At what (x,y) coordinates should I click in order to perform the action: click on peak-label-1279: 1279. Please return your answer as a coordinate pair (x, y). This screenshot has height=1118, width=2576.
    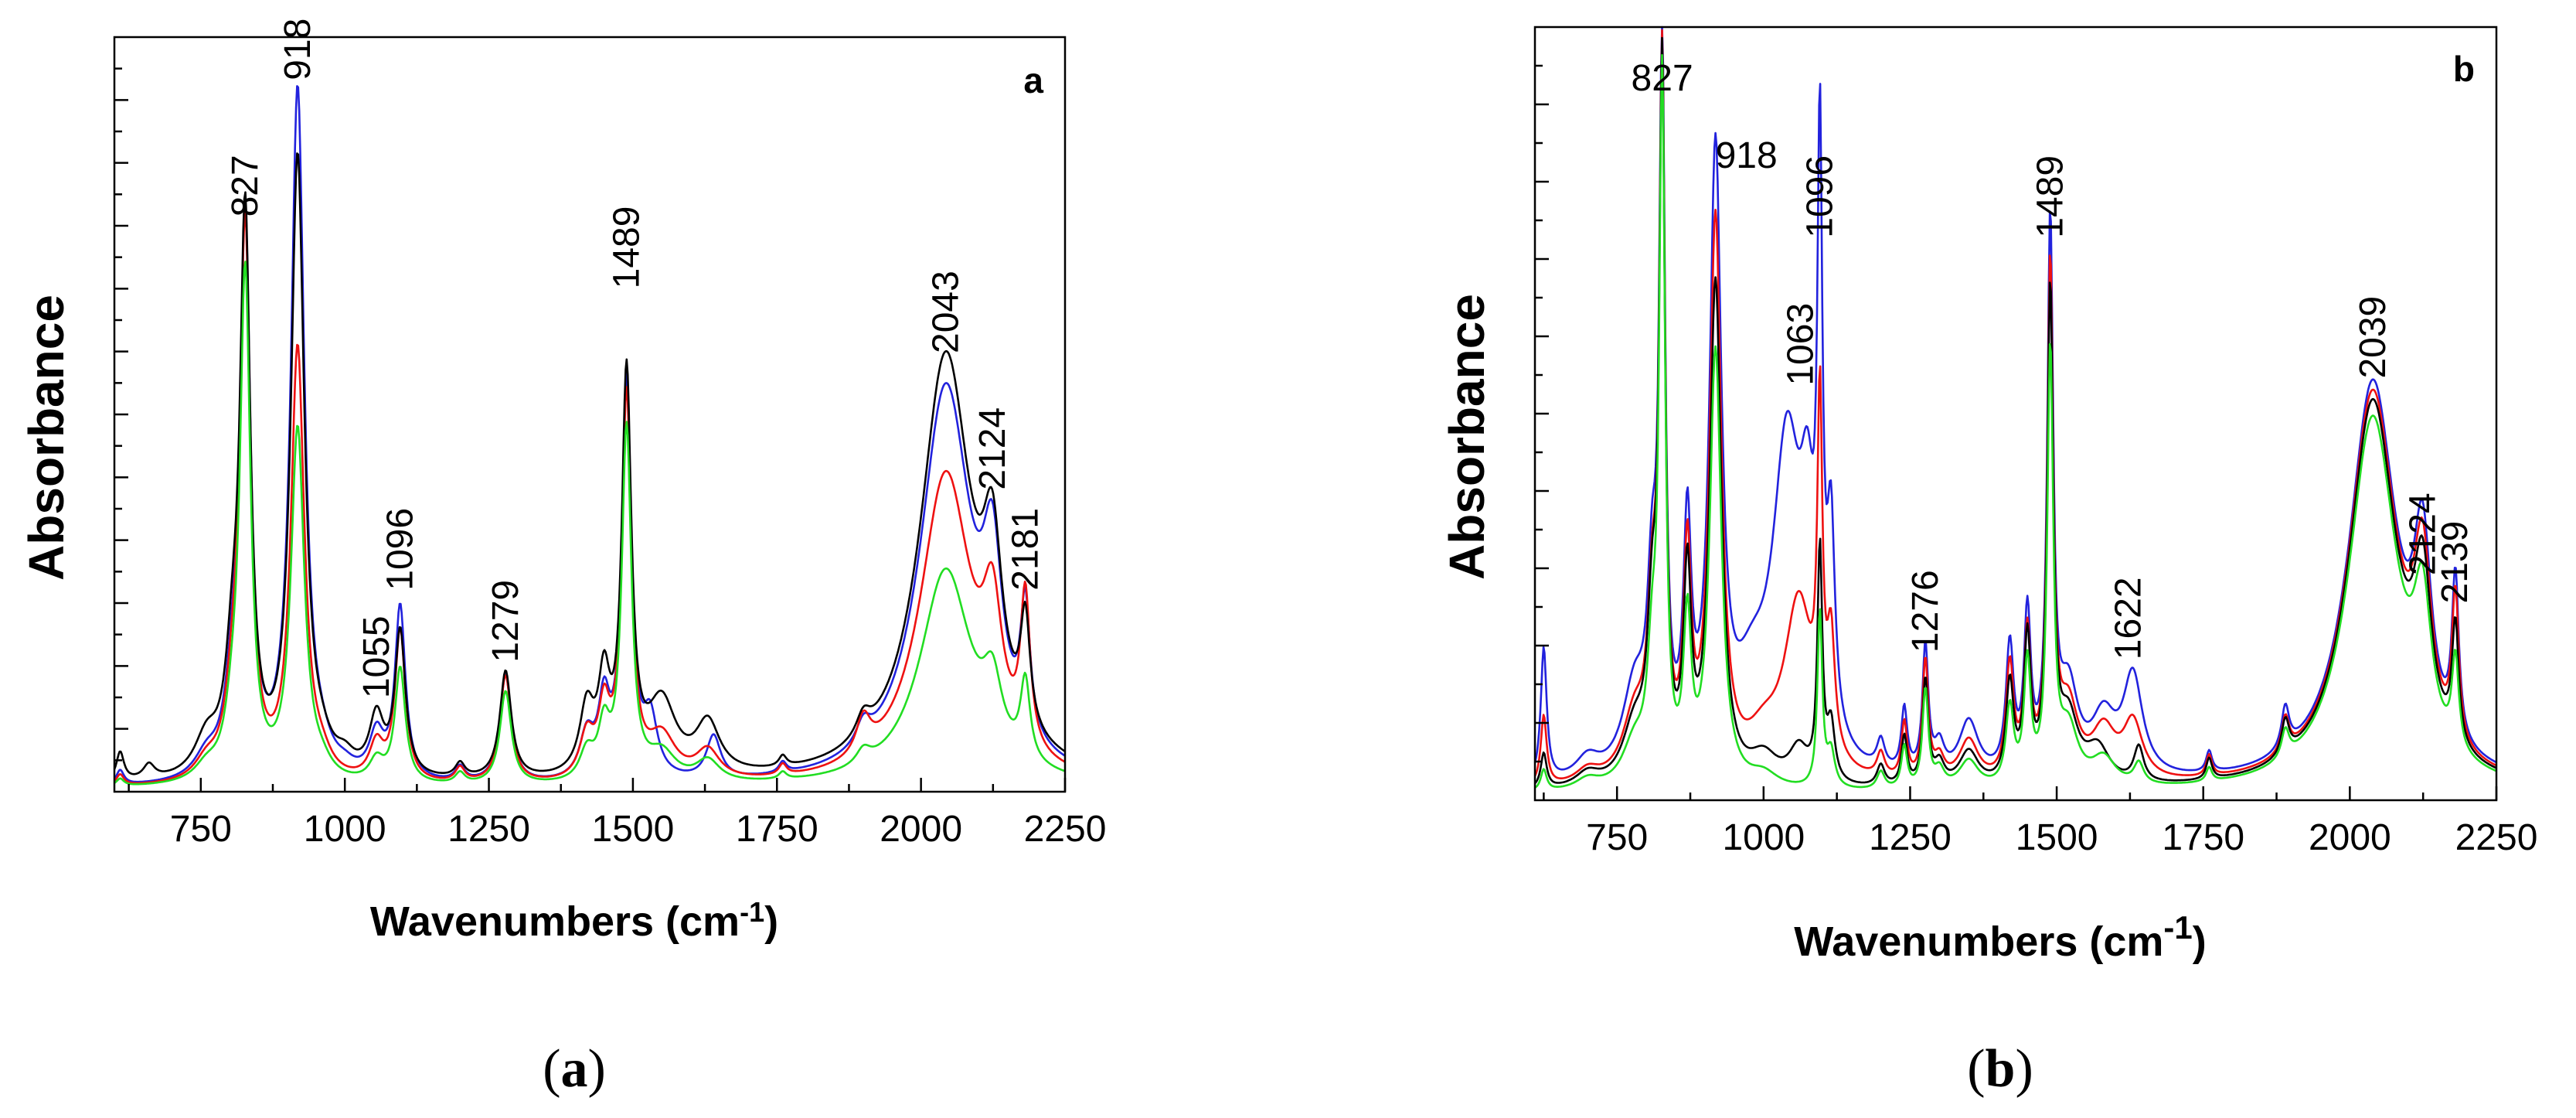
    Looking at the image, I should click on (505, 621).